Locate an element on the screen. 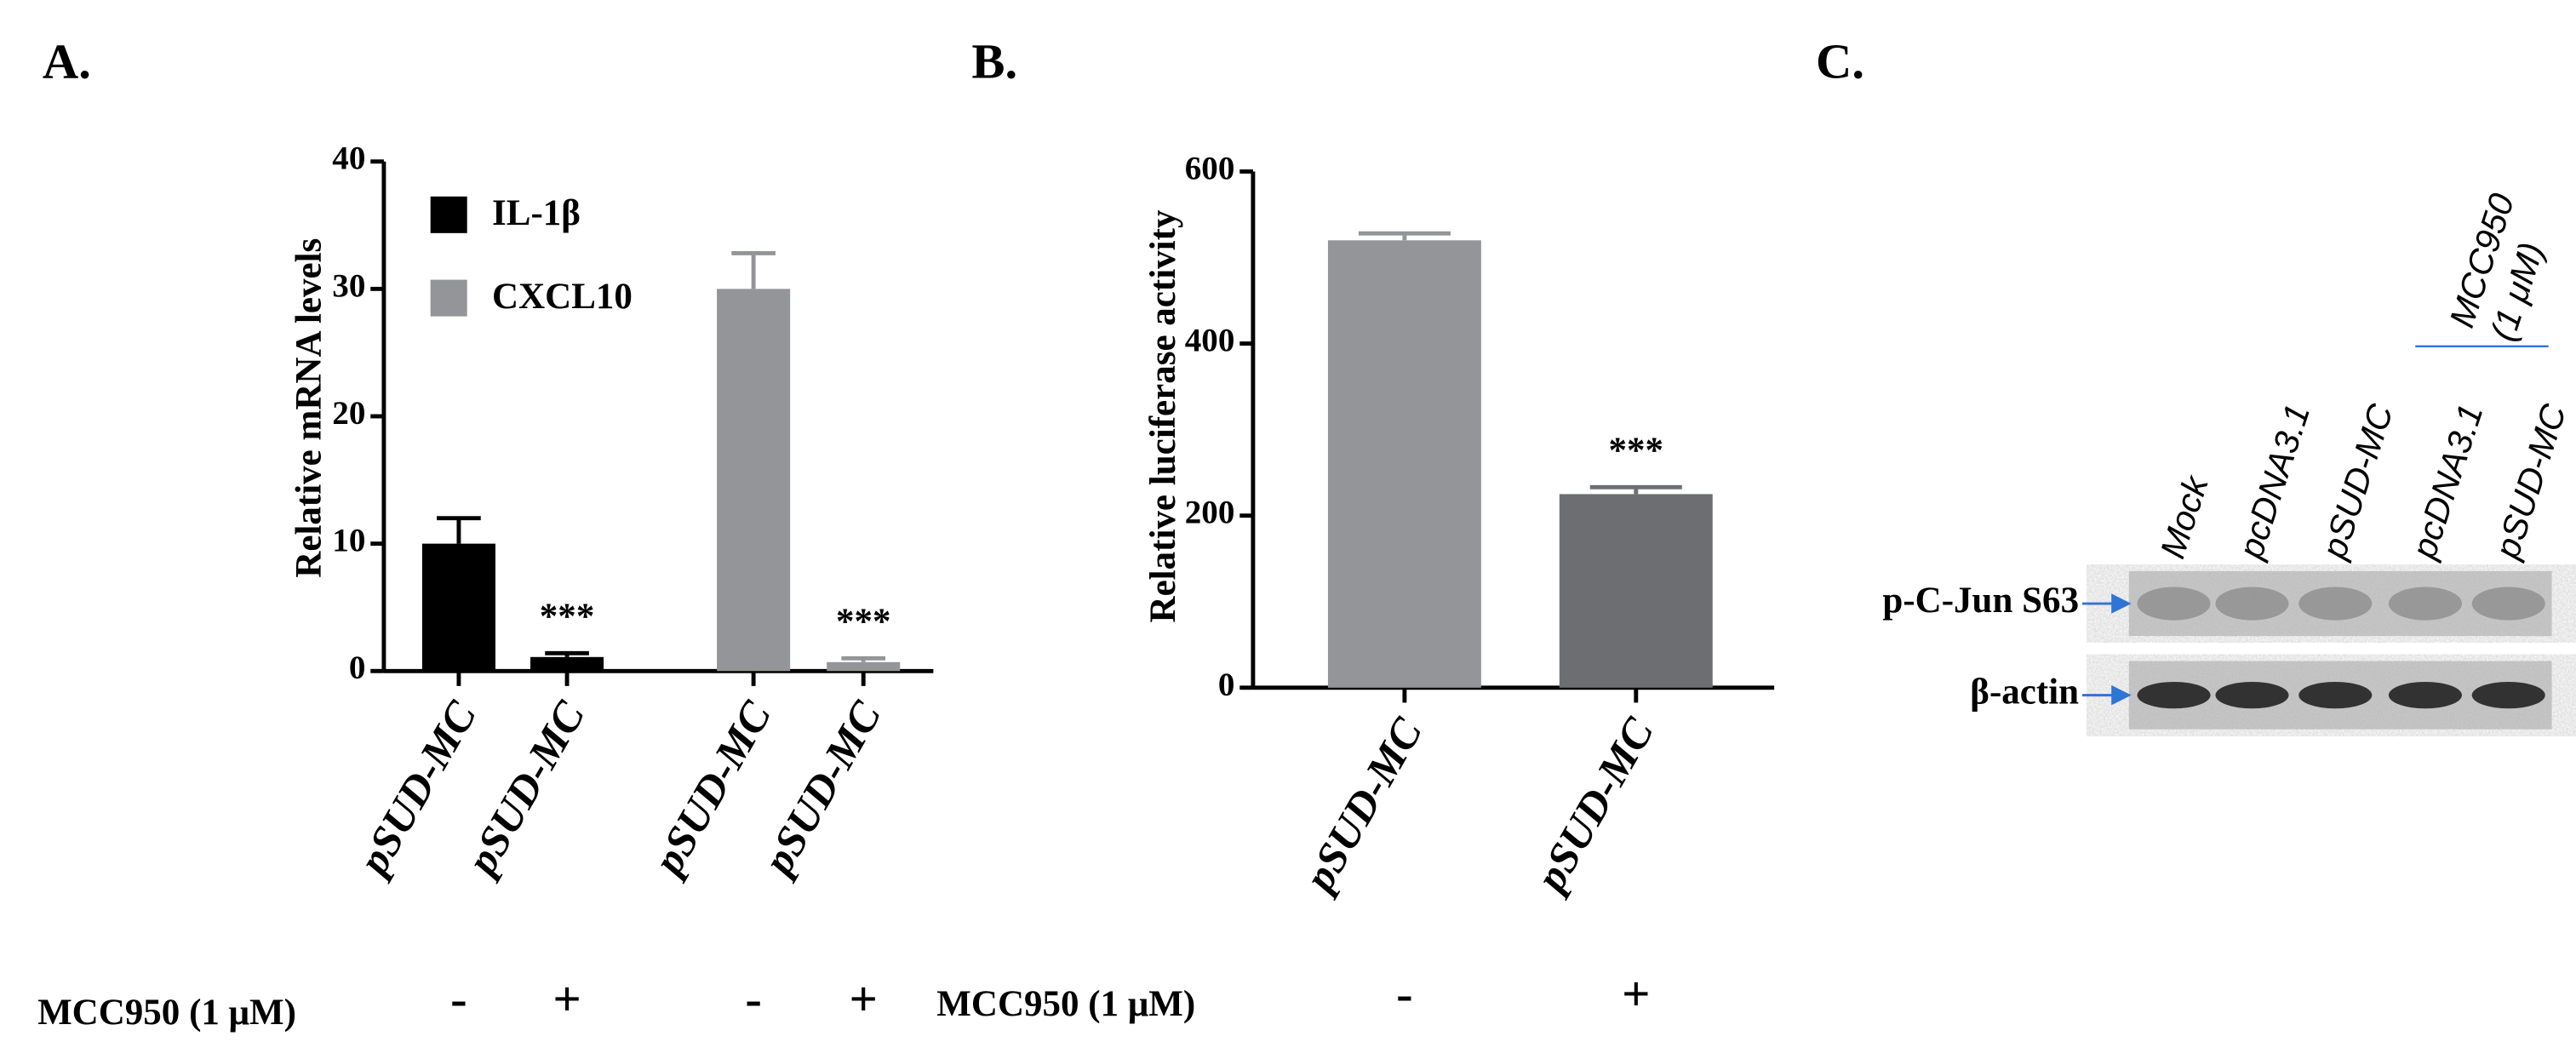  y-tick-label: 400 is located at coordinates (1210, 341).